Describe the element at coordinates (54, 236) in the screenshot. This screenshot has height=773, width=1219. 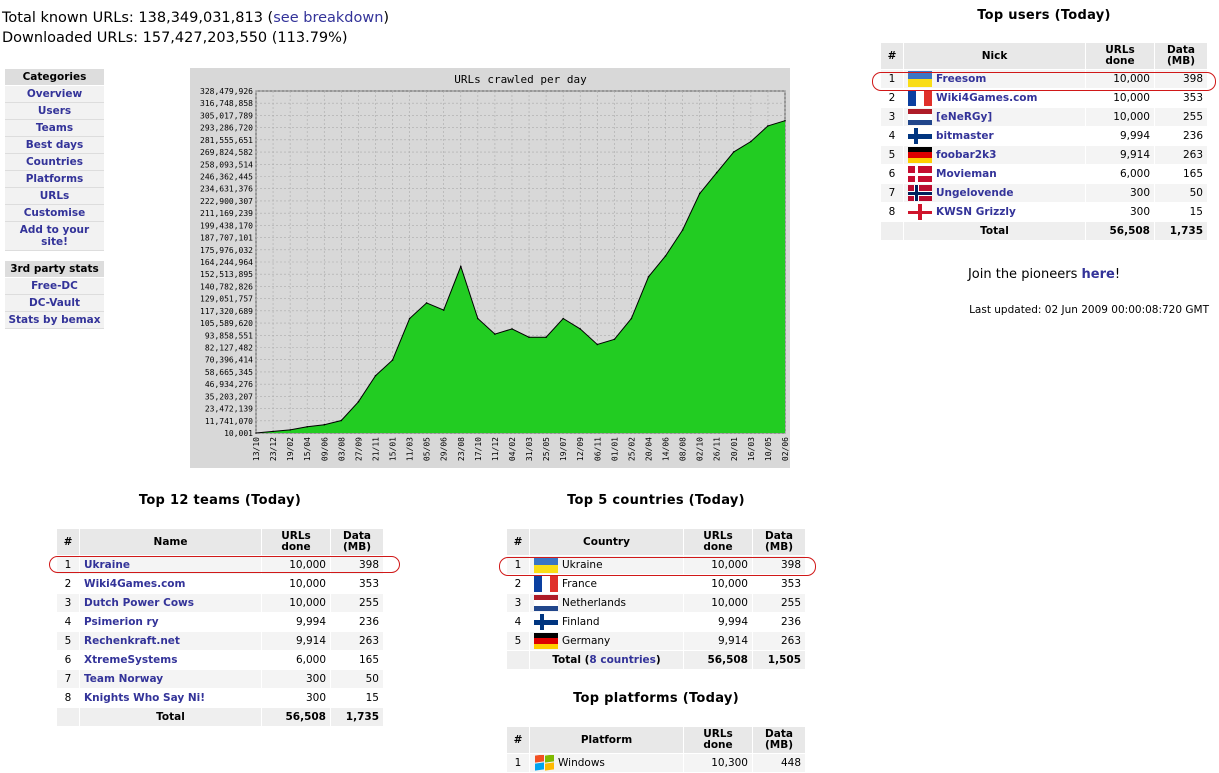
I see `category-link-add-to-your-site: Add to your site!` at that location.